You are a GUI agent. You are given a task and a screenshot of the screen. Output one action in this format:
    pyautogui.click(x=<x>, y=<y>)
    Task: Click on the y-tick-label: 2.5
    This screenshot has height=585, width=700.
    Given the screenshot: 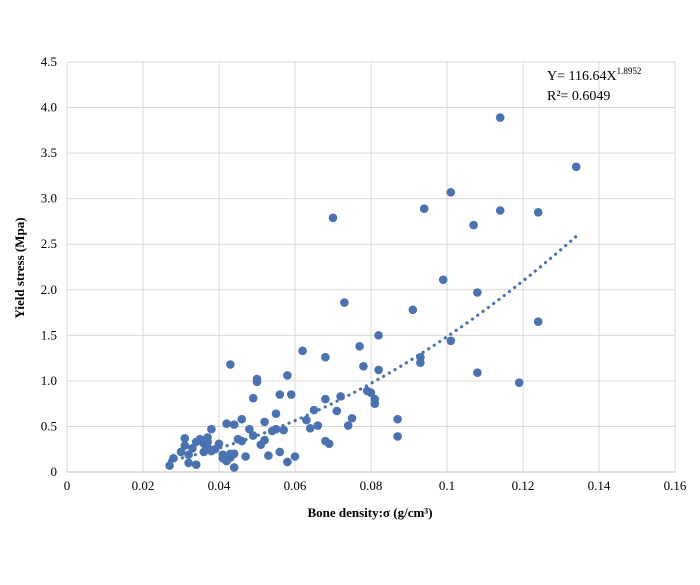 What is the action you would take?
    pyautogui.click(x=49, y=243)
    